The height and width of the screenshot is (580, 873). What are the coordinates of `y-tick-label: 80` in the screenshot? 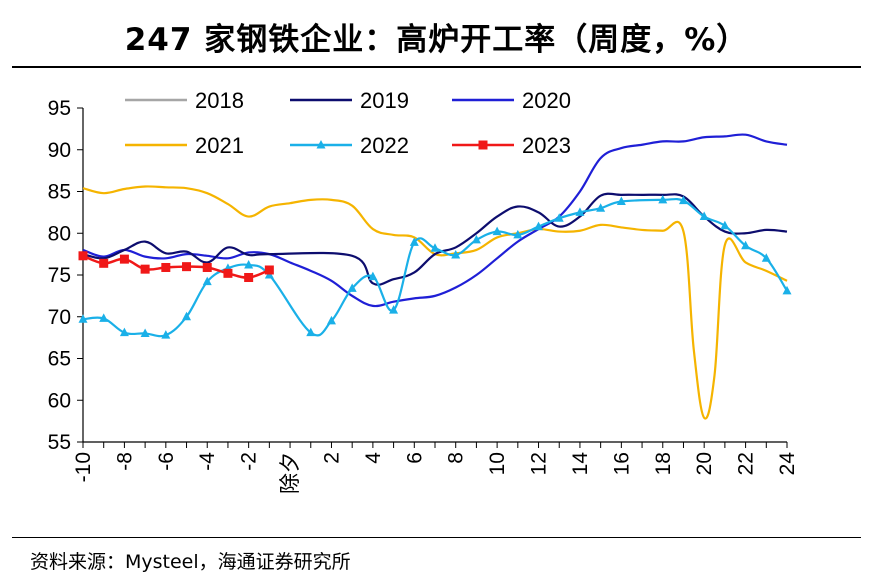 It's located at (59, 233).